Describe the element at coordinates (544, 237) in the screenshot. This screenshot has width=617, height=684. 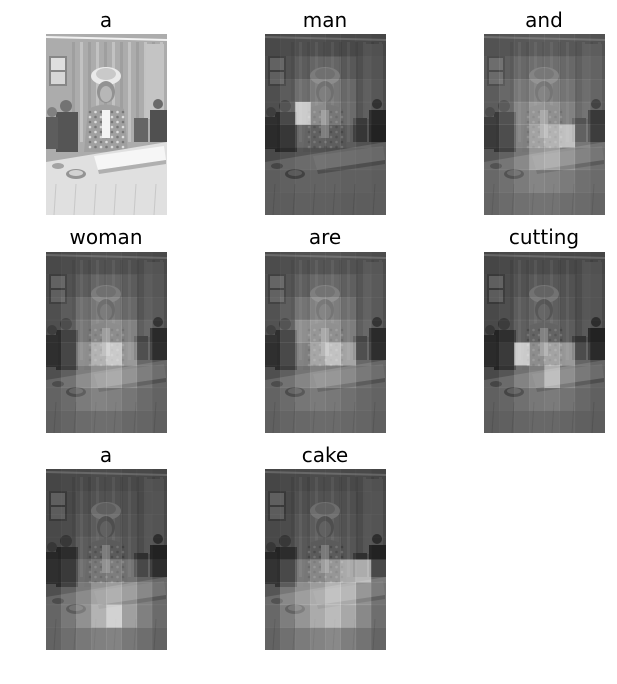
I see `panel-title: cutting` at that location.